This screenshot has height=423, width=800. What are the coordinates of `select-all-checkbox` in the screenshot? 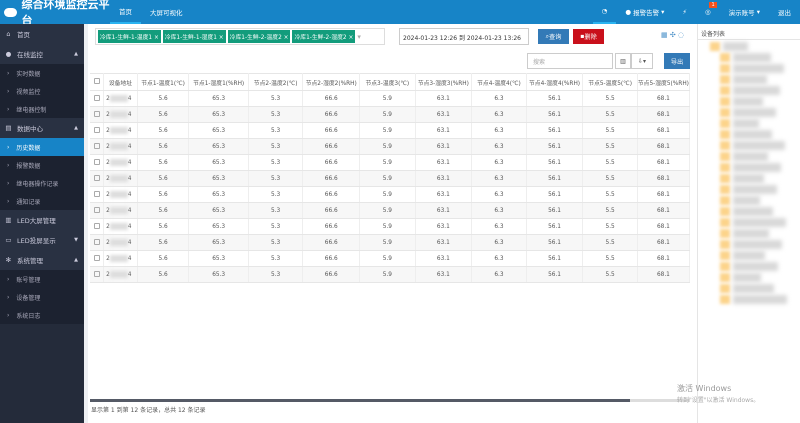 It's located at (97, 82).